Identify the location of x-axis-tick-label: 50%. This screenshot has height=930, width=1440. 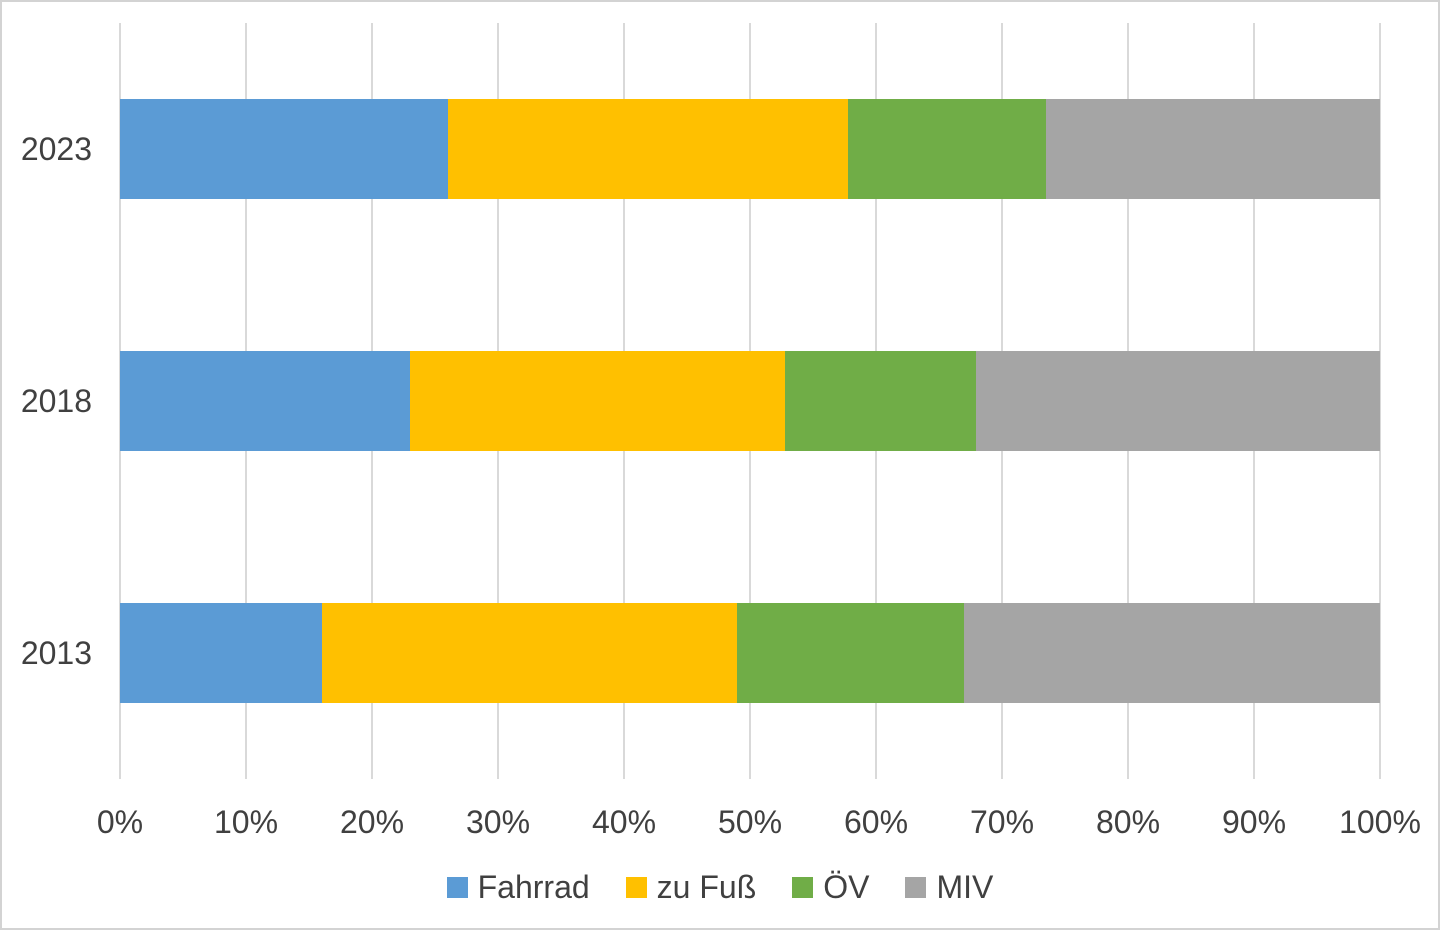
(750, 822).